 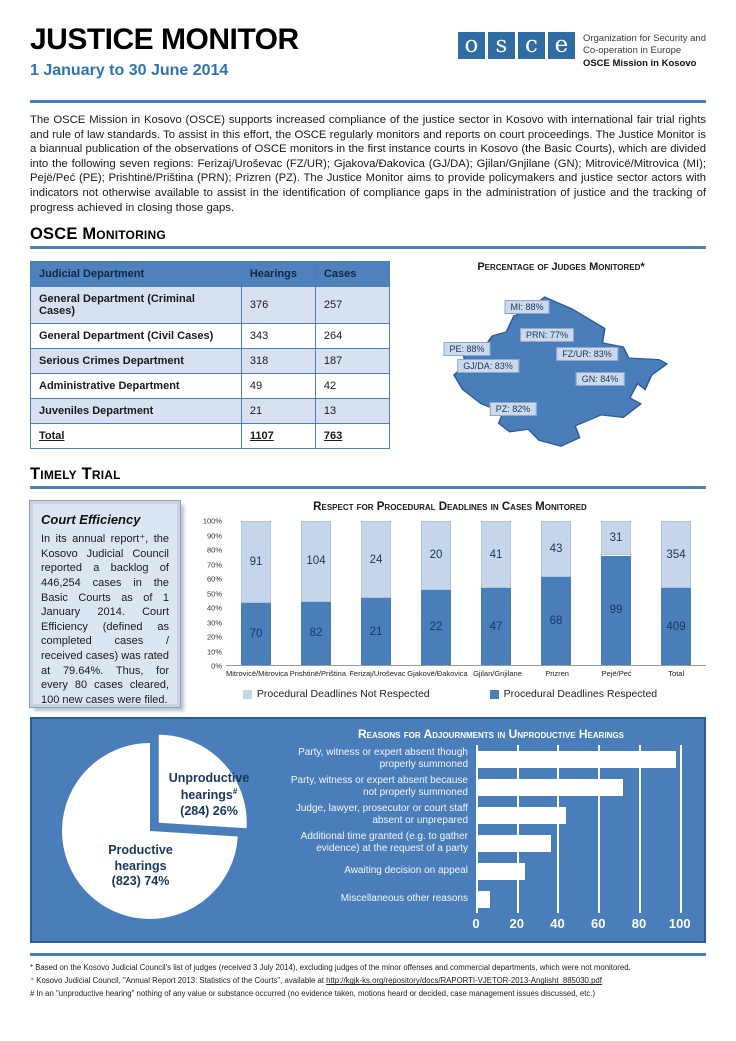 I want to click on x-axis-number: 60, so click(x=598, y=924).